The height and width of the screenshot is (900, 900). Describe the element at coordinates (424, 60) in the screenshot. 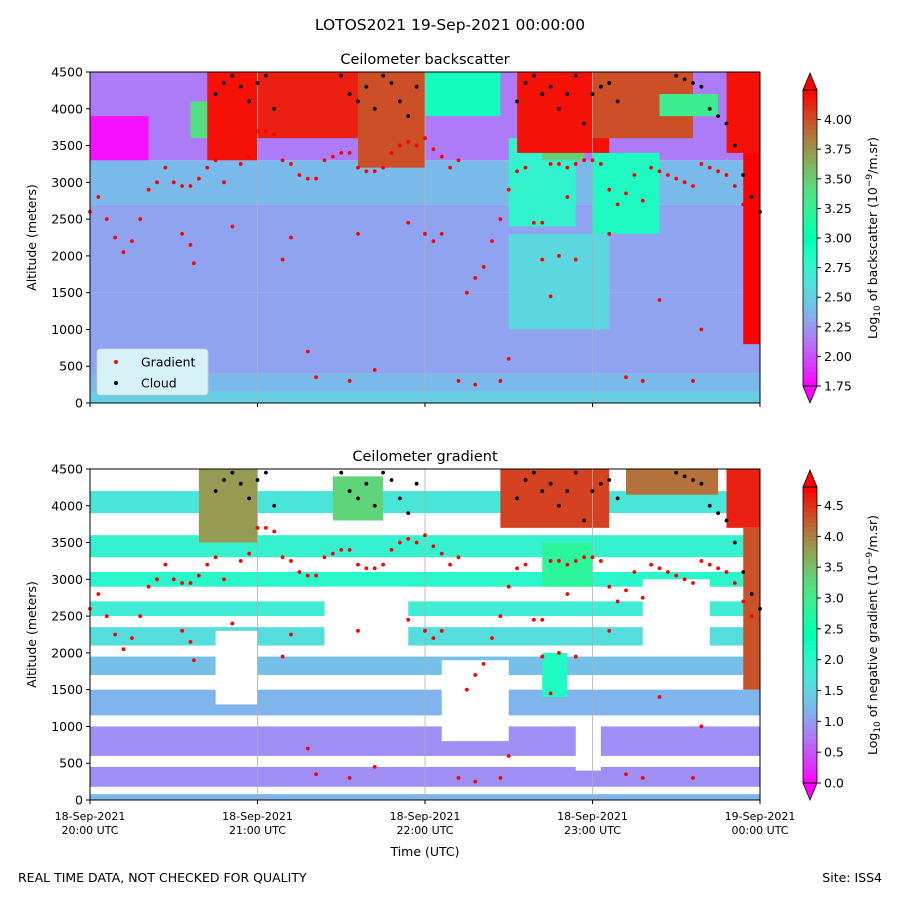

I see `backscatter-title: Ceilometer backscatter` at that location.